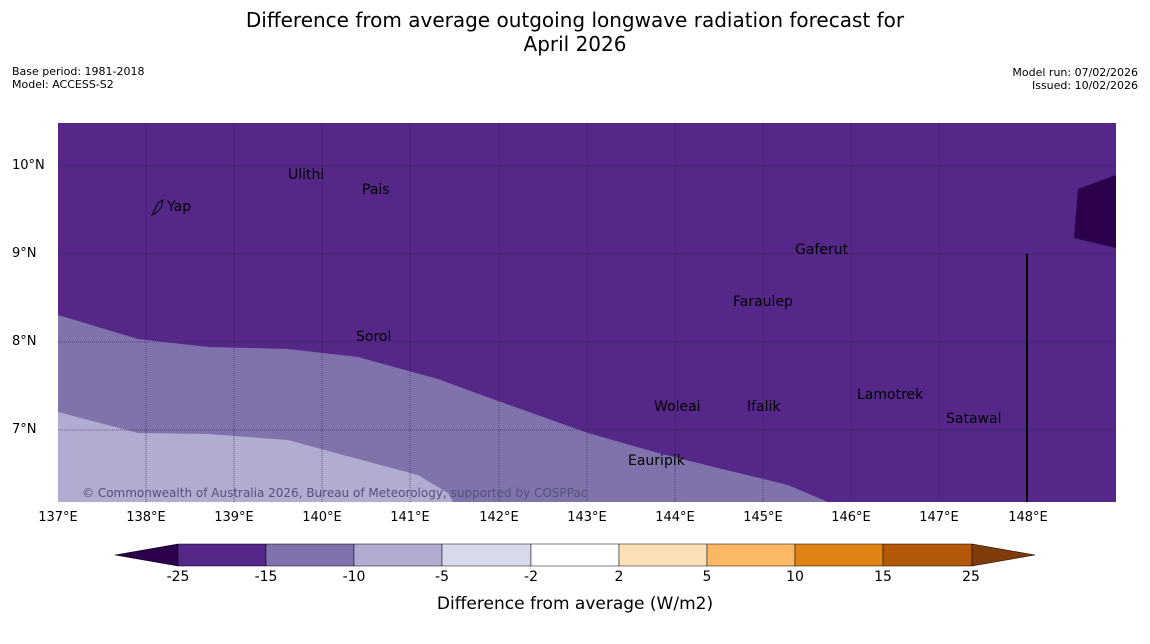  Describe the element at coordinates (146, 517) in the screenshot. I see `lon-tick-138e: 138°E` at that location.